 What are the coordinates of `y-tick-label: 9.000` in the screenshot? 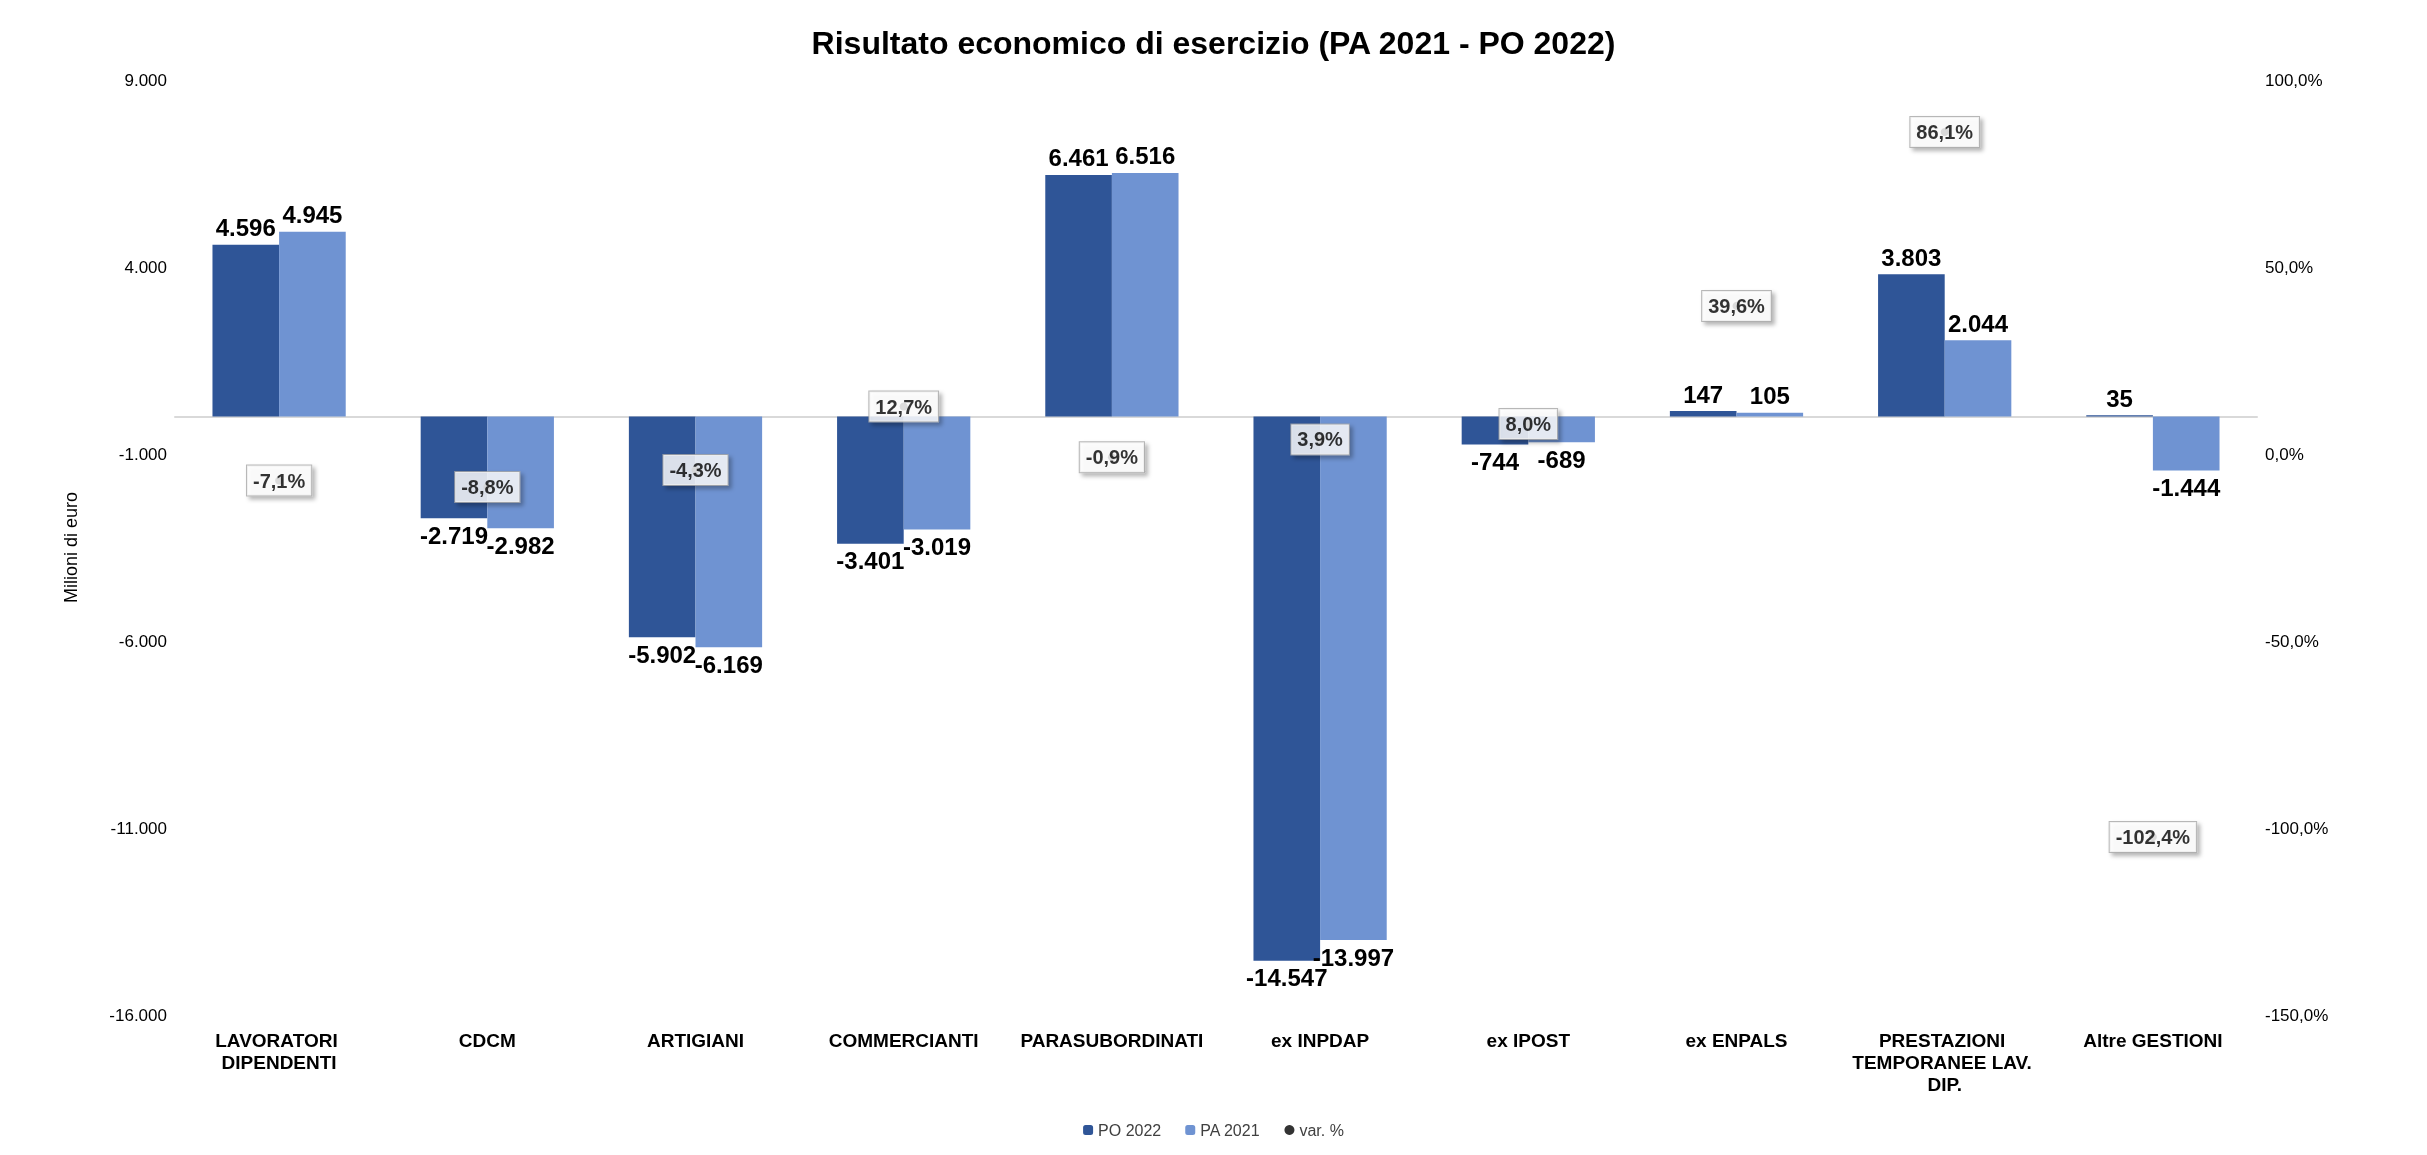 It's located at (145, 80).